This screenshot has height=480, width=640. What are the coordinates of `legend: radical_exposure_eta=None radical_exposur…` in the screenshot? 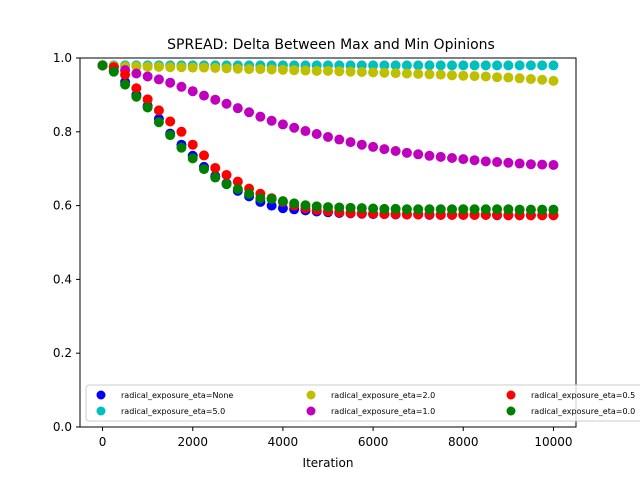 It's located at (362, 403).